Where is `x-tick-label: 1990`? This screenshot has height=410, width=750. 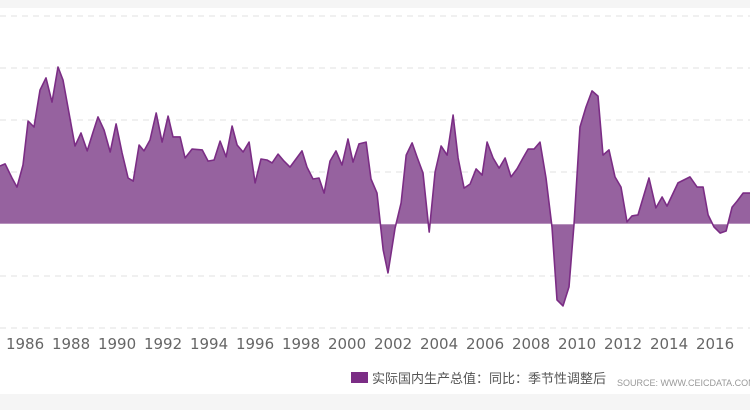
x-tick-label: 1990 is located at coordinates (117, 344).